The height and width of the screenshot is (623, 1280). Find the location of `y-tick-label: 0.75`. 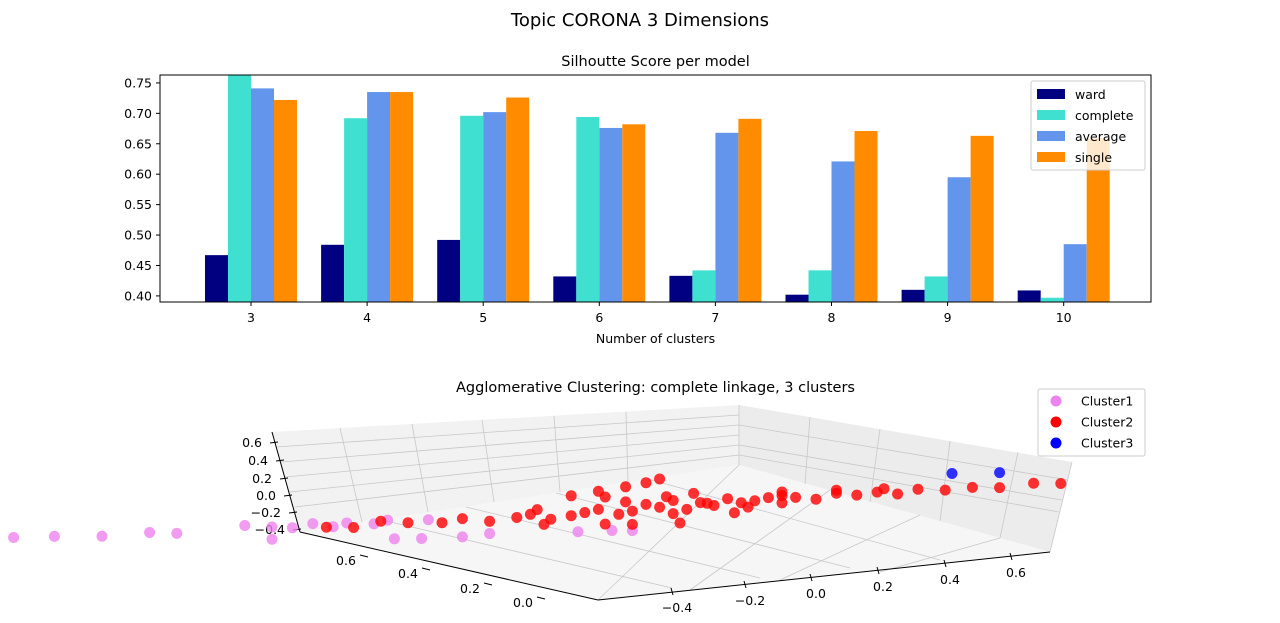

y-tick-label: 0.75 is located at coordinates (138, 82).